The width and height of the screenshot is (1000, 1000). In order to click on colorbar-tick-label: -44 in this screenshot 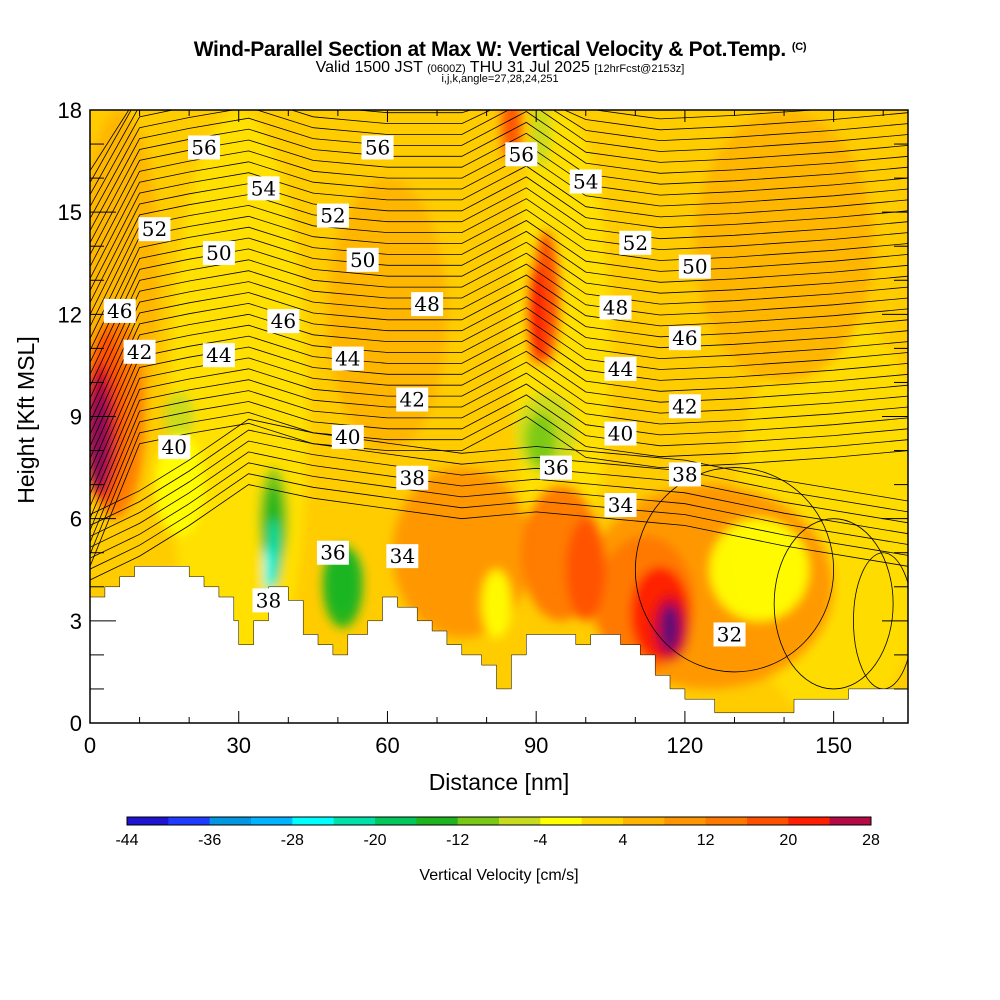, I will do `click(126, 840)`.